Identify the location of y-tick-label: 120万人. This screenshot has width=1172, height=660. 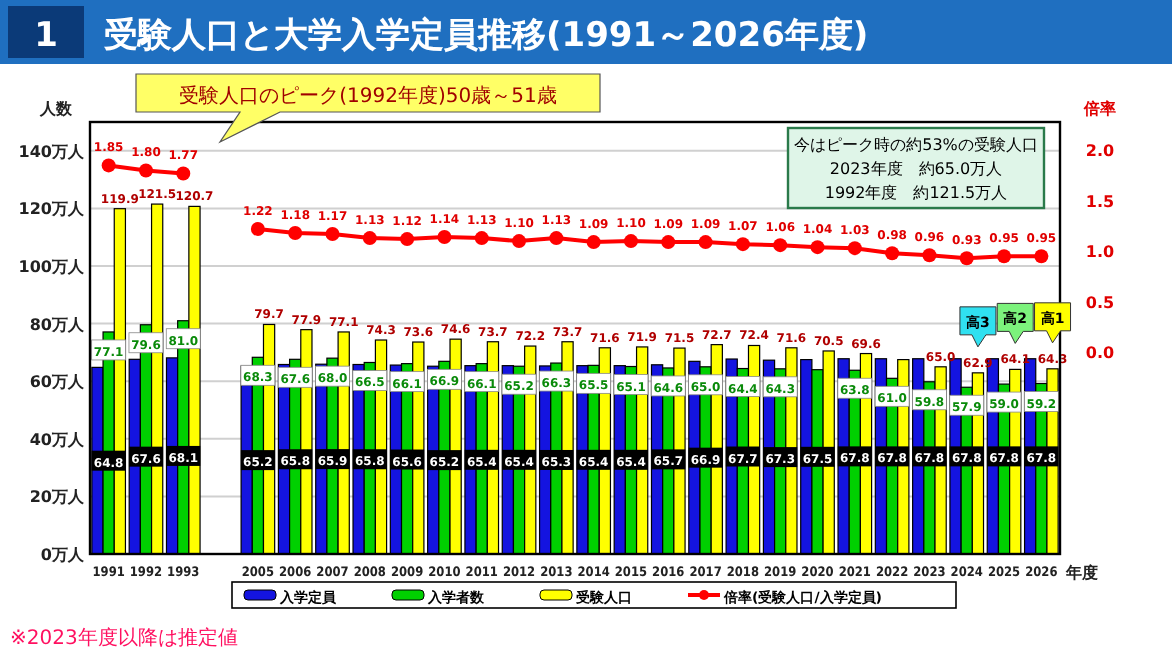
(52, 209).